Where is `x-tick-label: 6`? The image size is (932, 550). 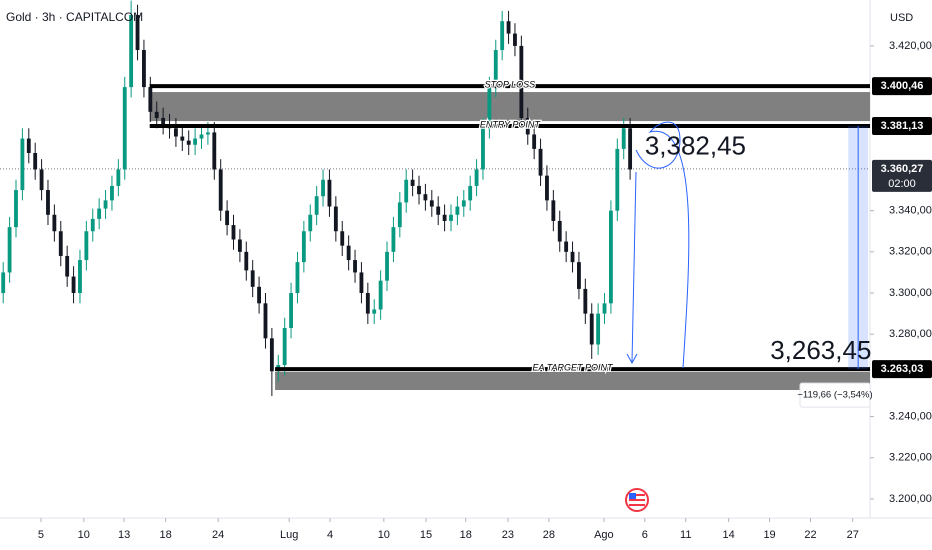 x-tick-label: 6 is located at coordinates (645, 535).